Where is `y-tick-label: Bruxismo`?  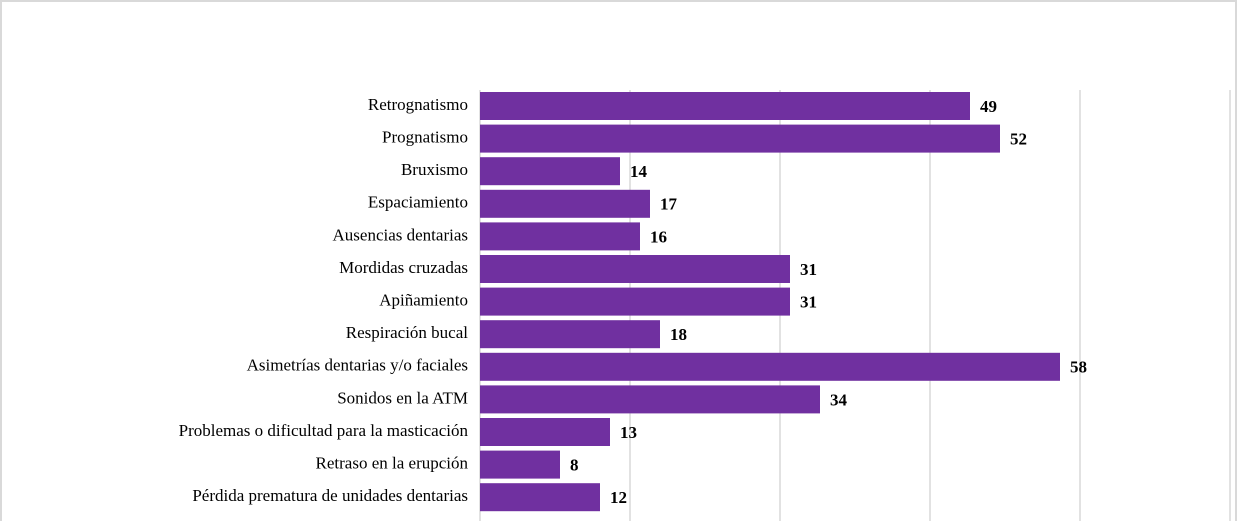 y-tick-label: Bruxismo is located at coordinates (434, 169).